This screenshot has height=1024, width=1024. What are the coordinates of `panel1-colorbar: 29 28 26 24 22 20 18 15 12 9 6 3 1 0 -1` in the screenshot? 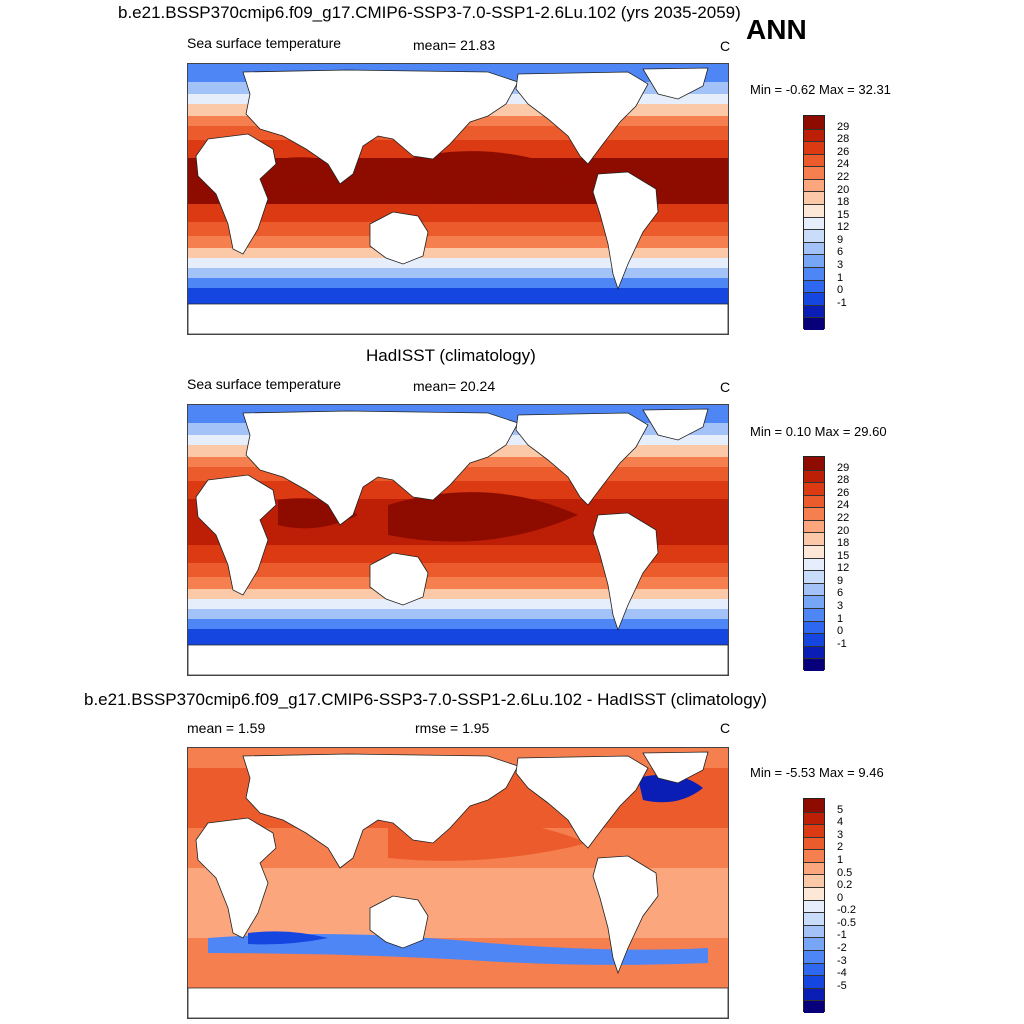 It's located at (826, 222).